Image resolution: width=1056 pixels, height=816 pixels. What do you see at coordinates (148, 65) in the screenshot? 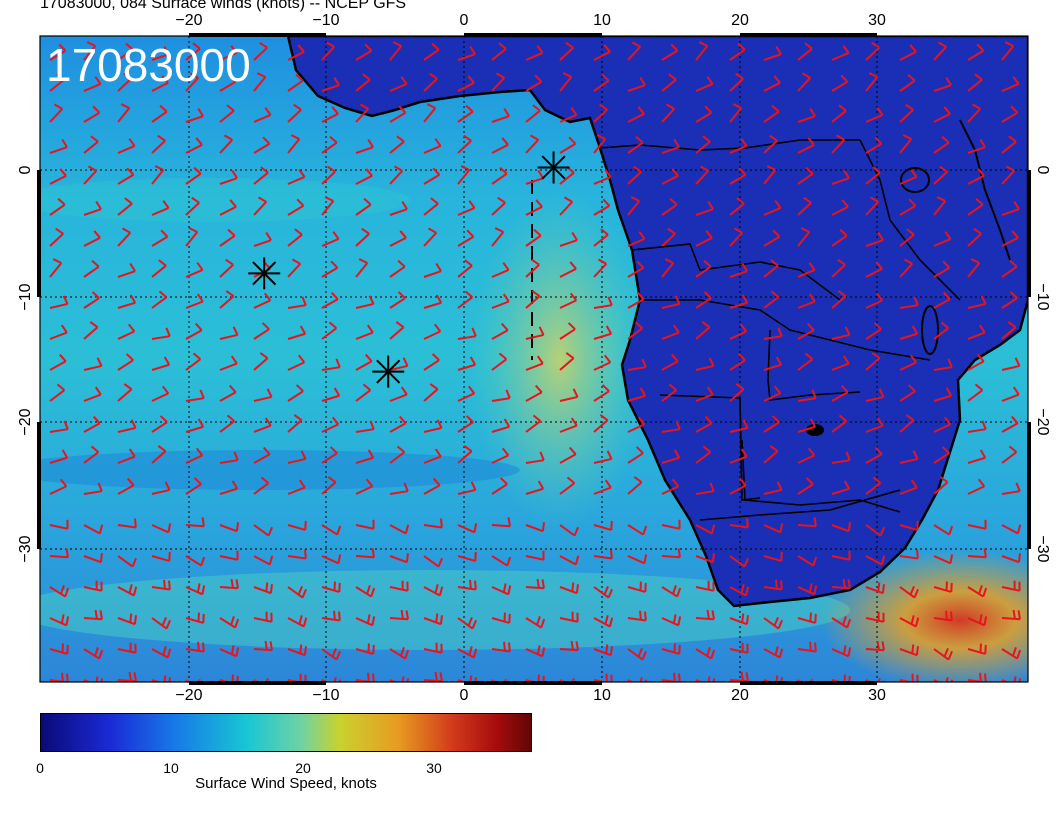
I see `valid-time-stamp: 17083000` at bounding box center [148, 65].